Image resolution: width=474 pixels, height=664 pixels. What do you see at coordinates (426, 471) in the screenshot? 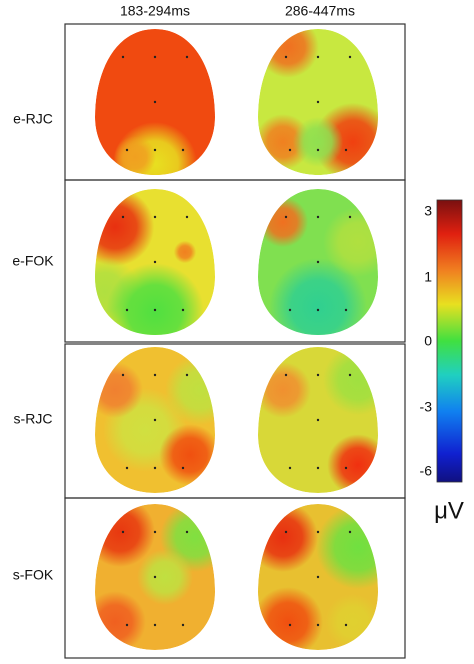
I see `colorbar-tick-label: -6` at bounding box center [426, 471].